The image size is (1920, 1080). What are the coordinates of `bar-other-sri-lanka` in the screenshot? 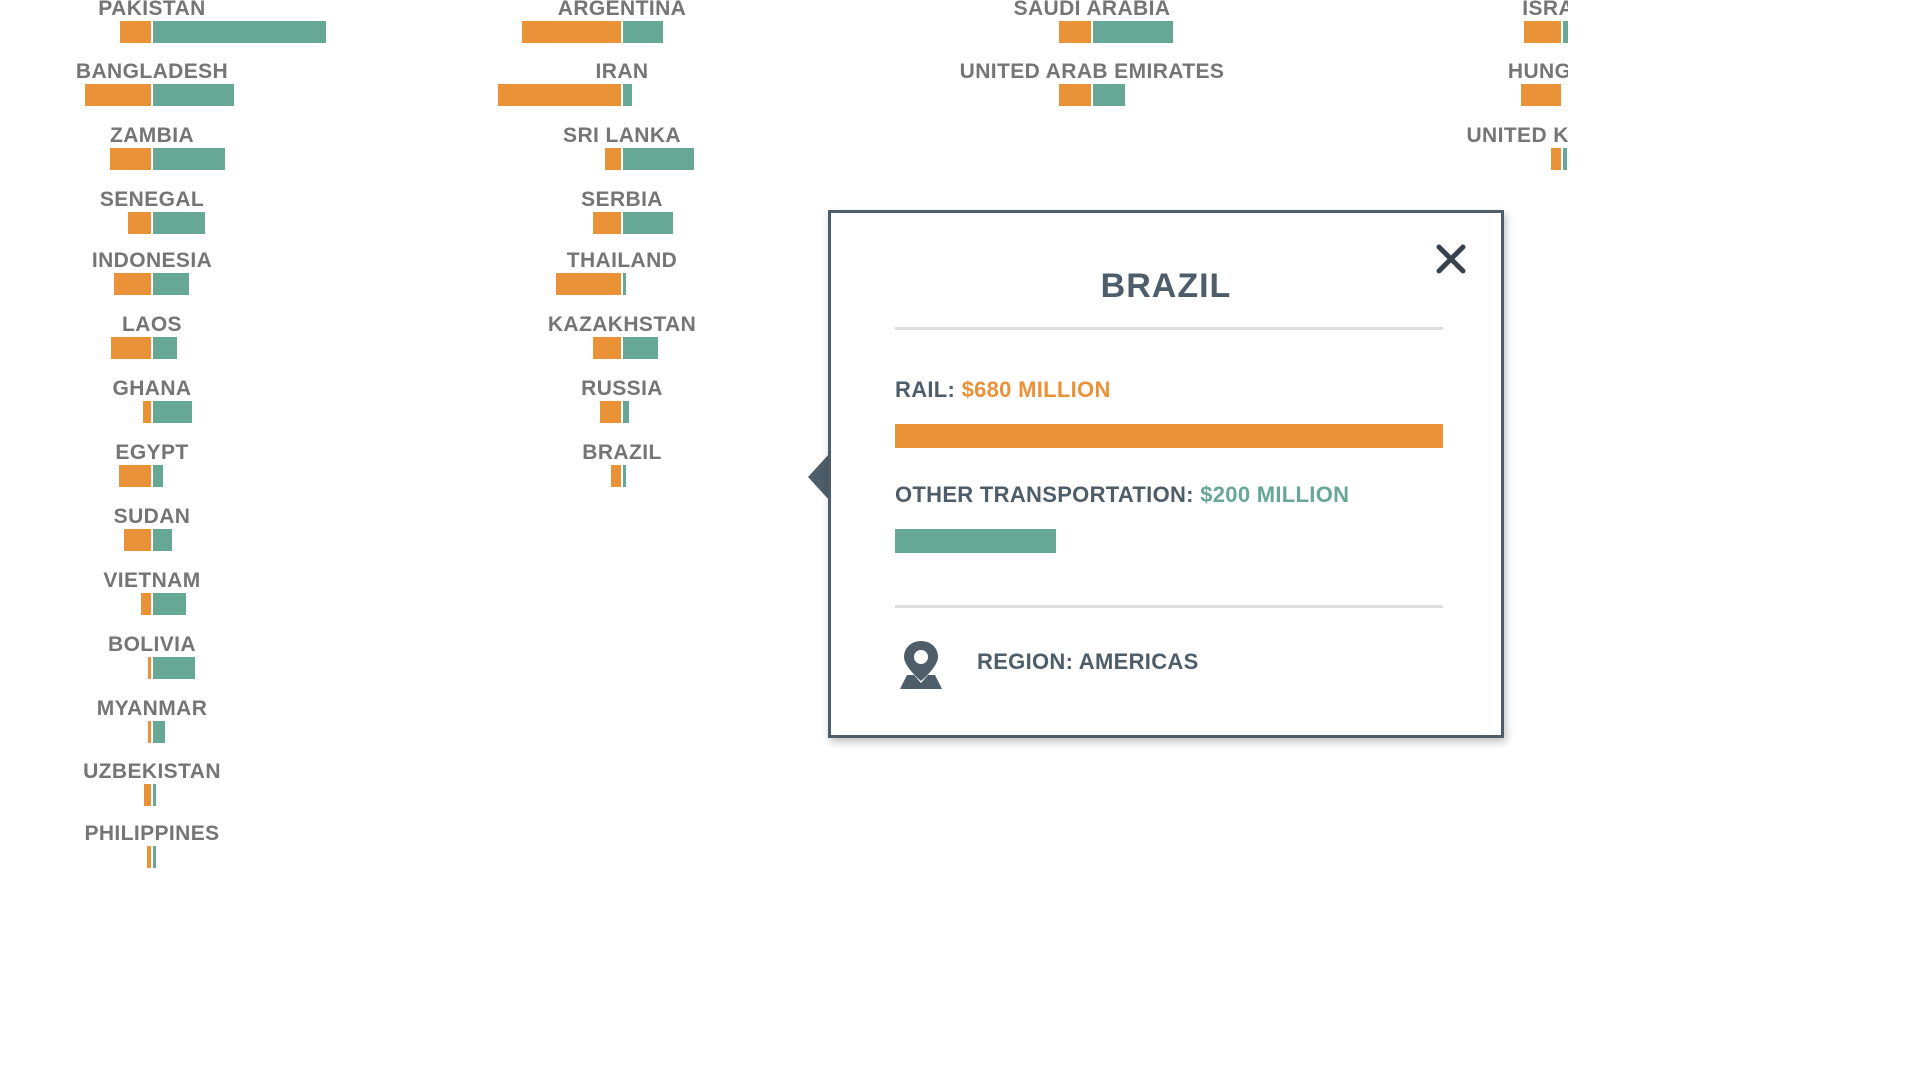 It's located at (658, 159).